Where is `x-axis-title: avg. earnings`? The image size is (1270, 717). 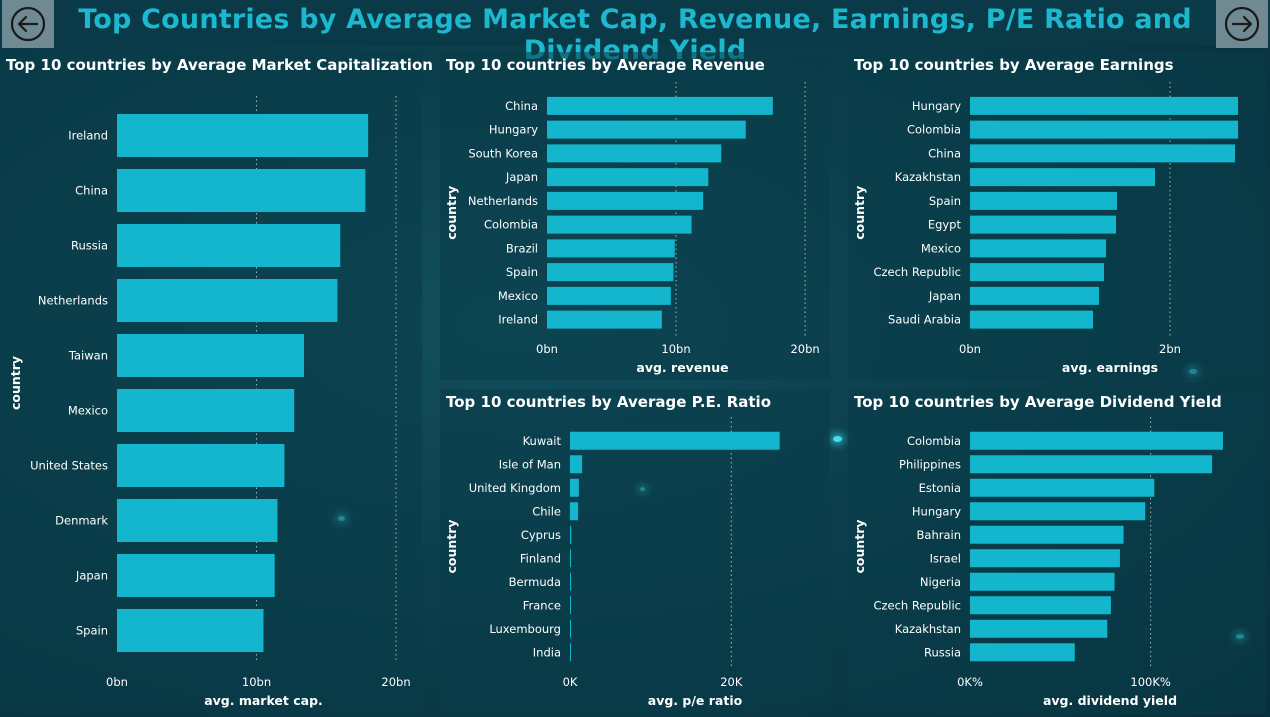
x-axis-title: avg. earnings is located at coordinates (1110, 367).